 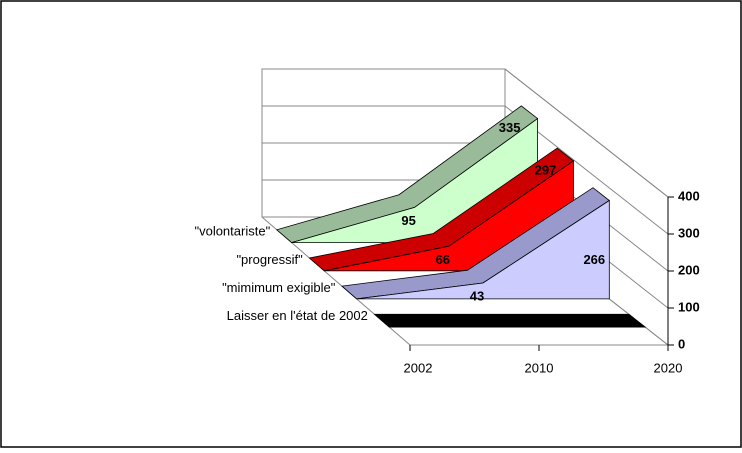 What do you see at coordinates (483, 249) in the screenshot?
I see `ribbon-face` at bounding box center [483, 249].